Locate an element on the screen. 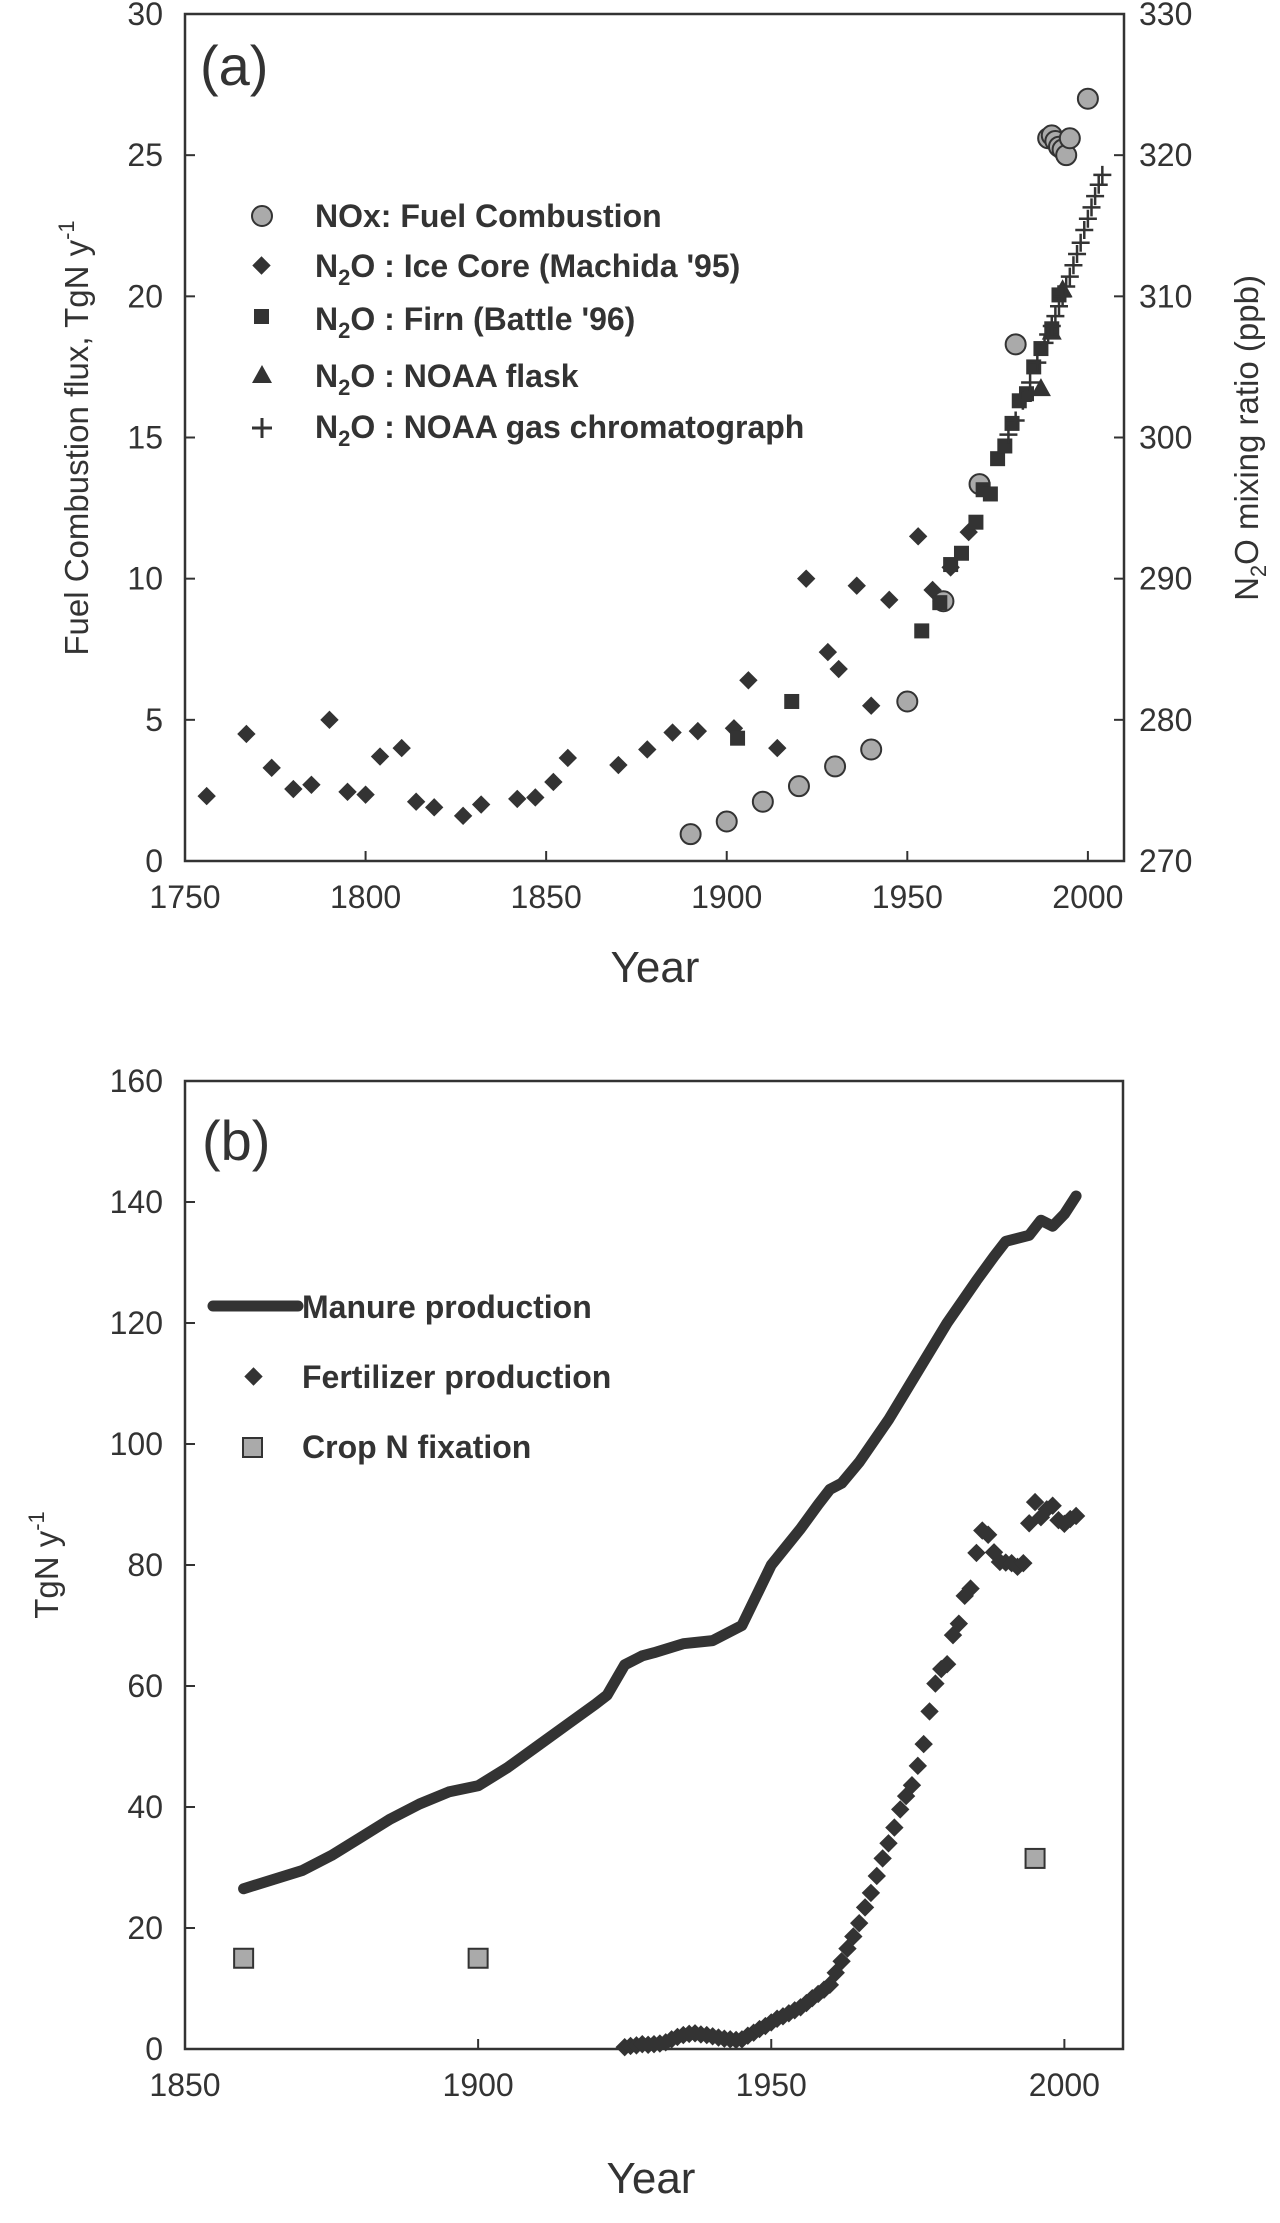  y2-tick-label: 290 is located at coordinates (1165, 579).